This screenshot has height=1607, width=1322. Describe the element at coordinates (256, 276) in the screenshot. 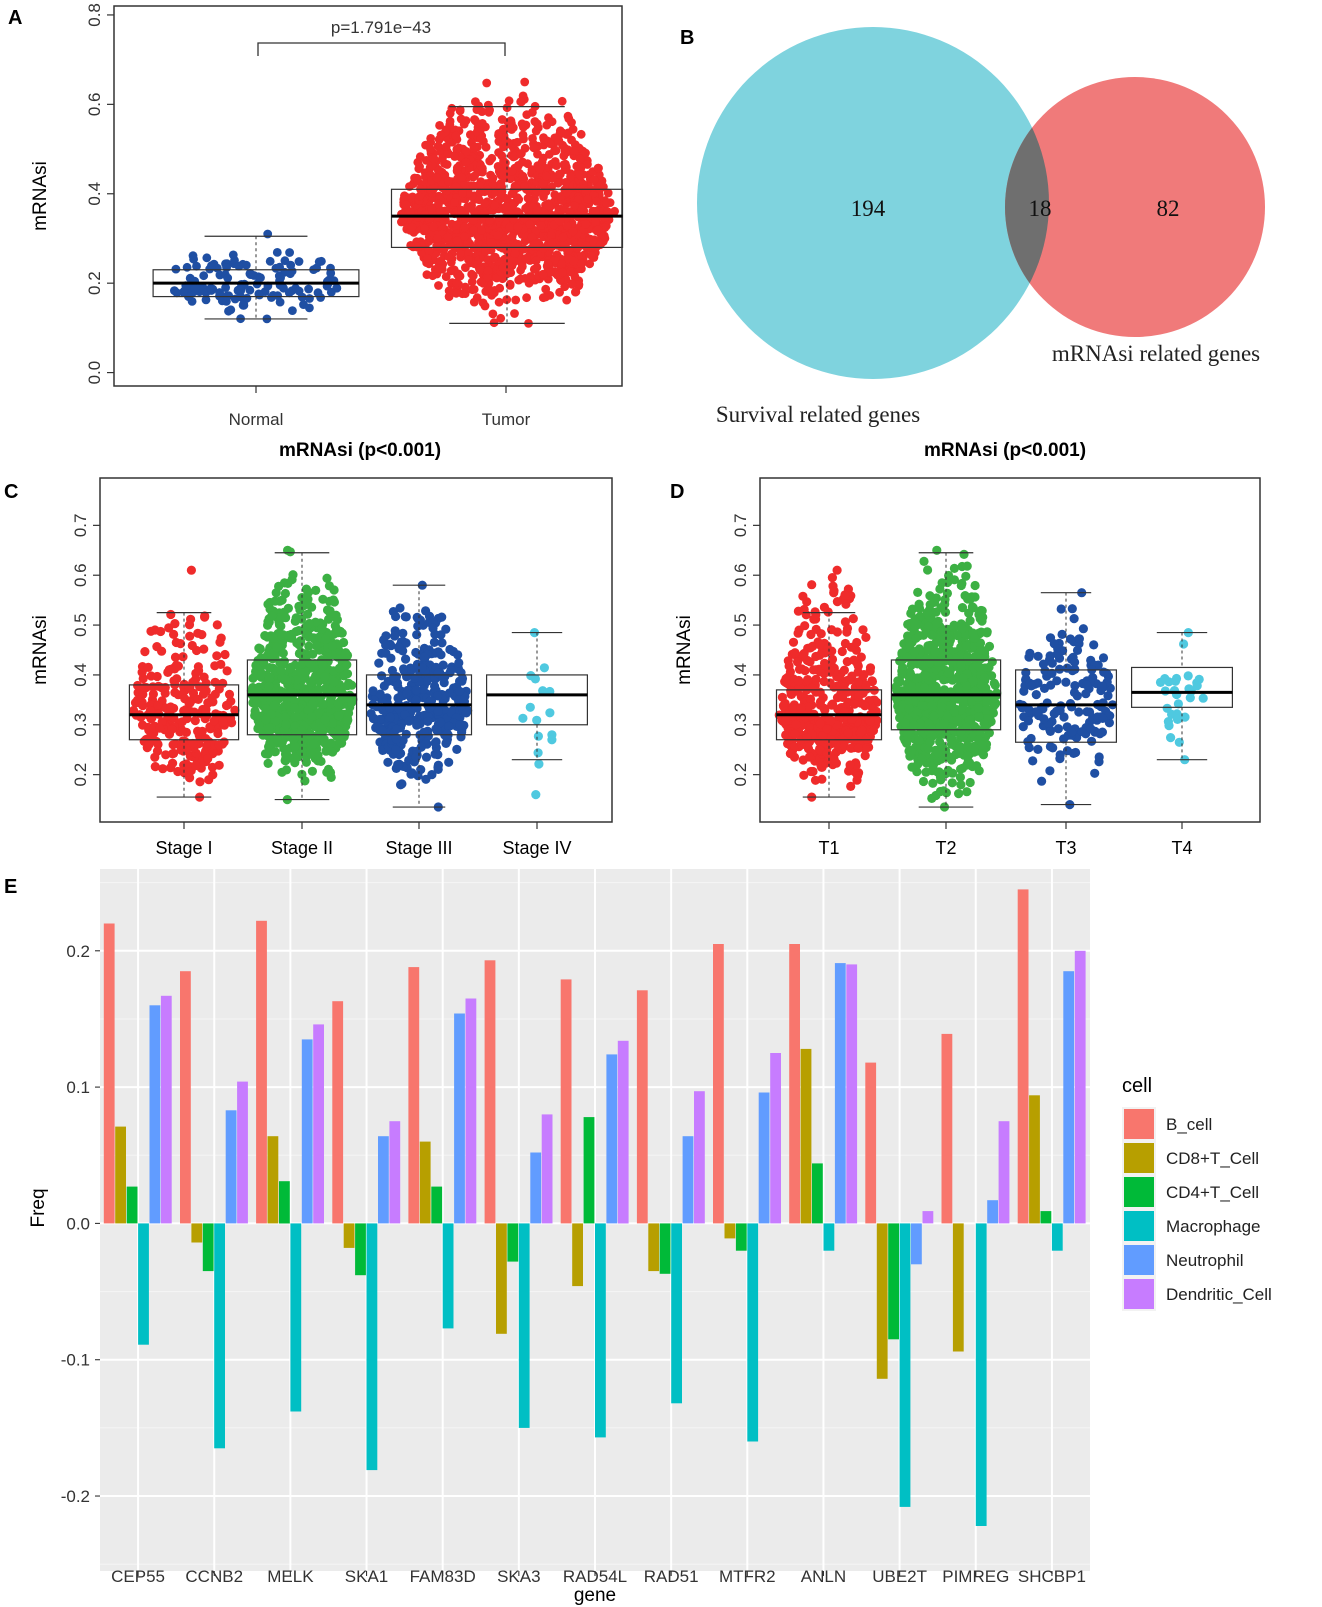

I see `group-normal` at that location.